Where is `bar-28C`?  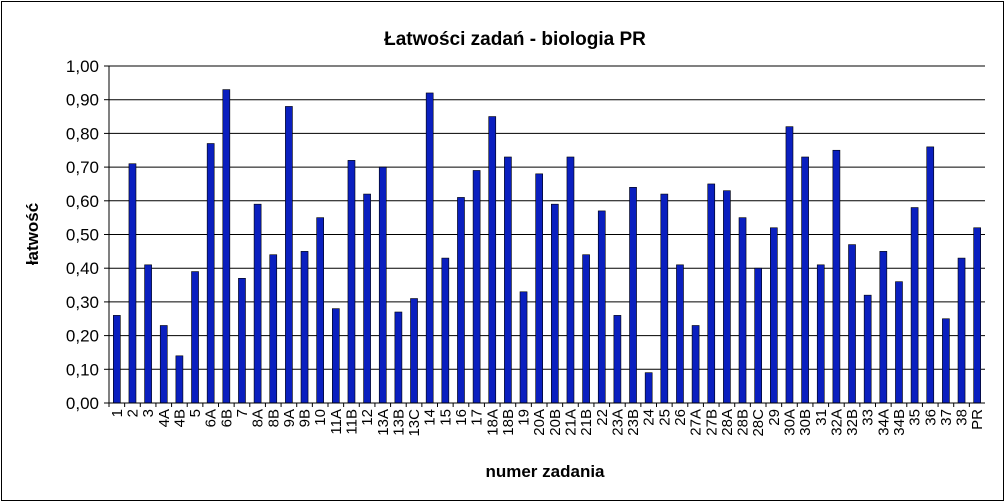 bar-28C is located at coordinates (758, 335).